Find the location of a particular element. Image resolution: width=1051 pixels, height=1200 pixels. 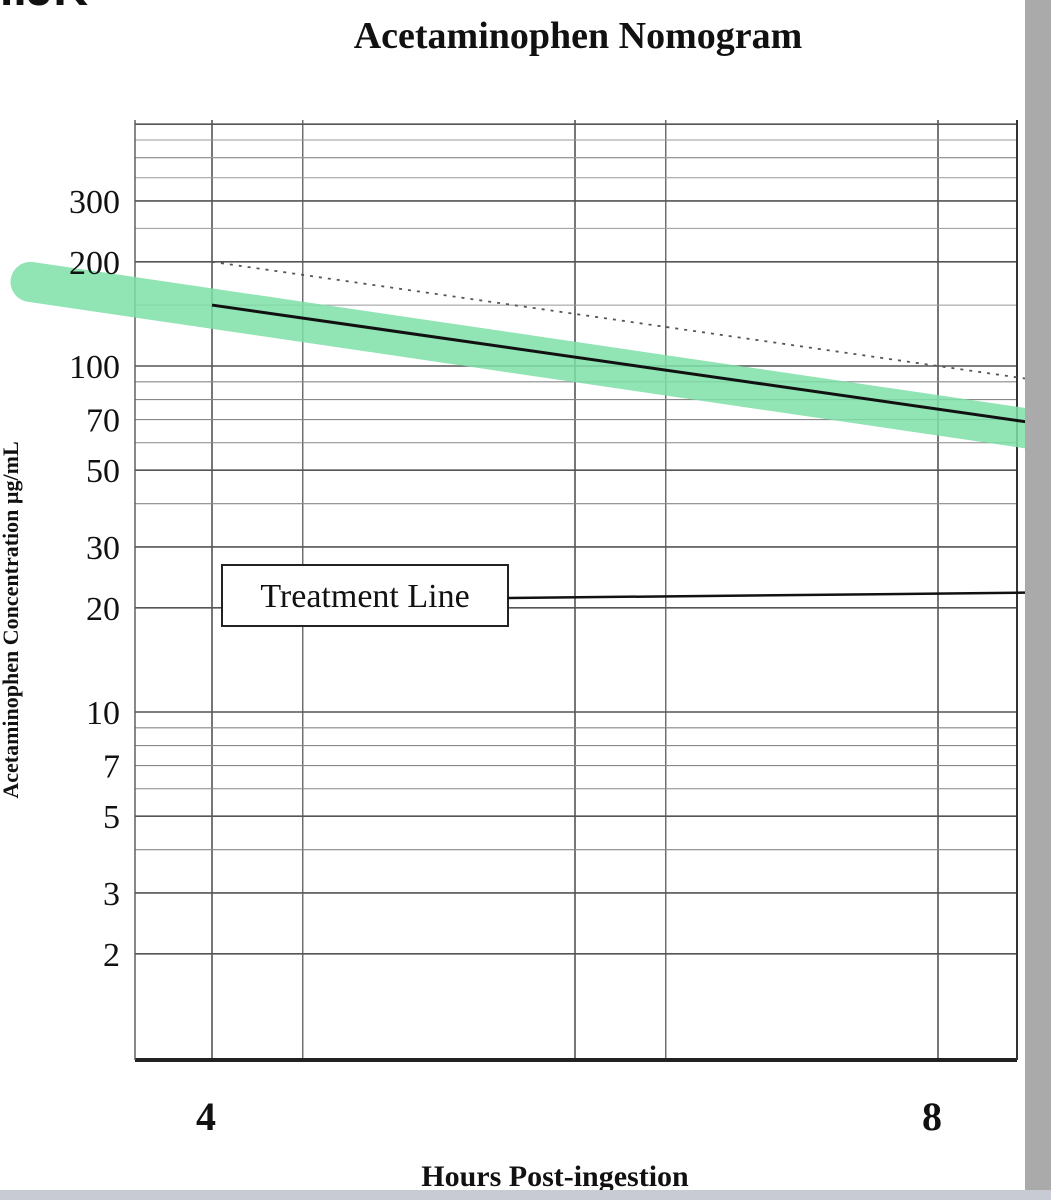

y-tick-label: 20 is located at coordinates (103, 609).